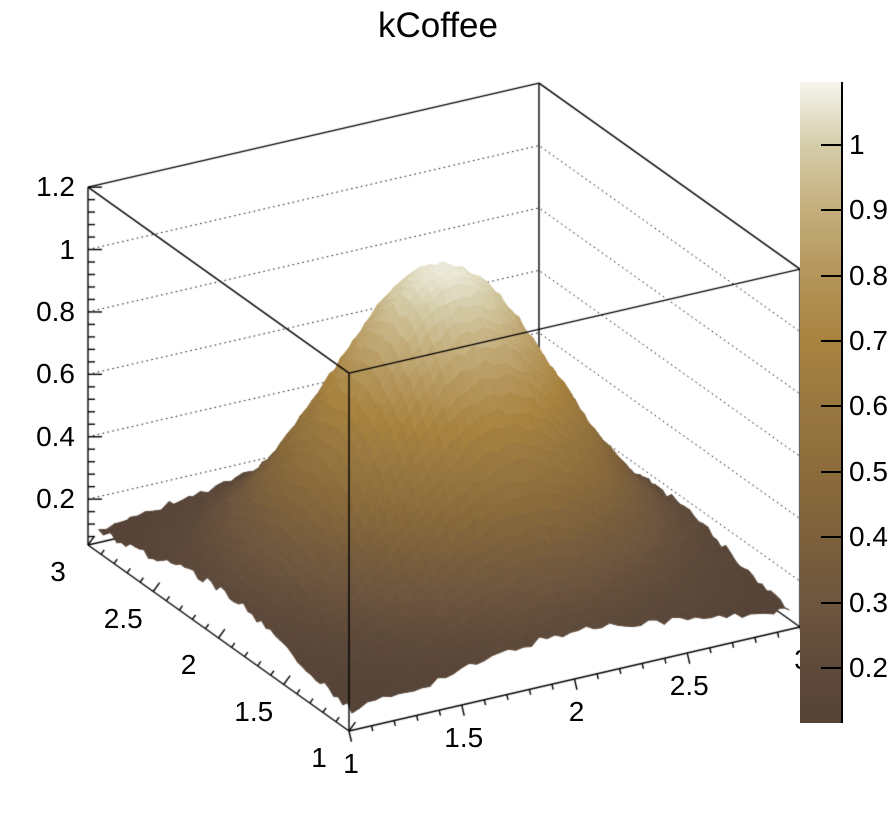 This screenshot has height=816, width=888. What do you see at coordinates (821, 402) in the screenshot?
I see `color-scale-bar` at bounding box center [821, 402].